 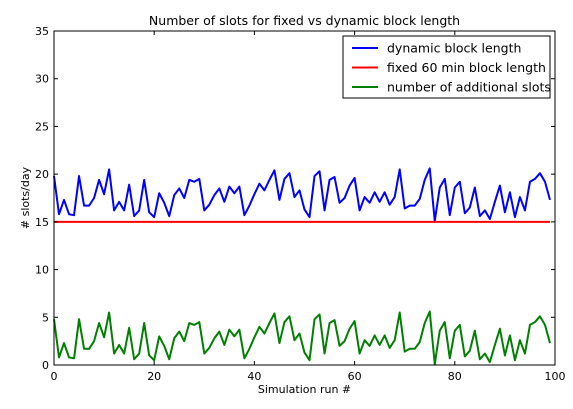 I want to click on x-tick-label: 100, so click(x=555, y=376).